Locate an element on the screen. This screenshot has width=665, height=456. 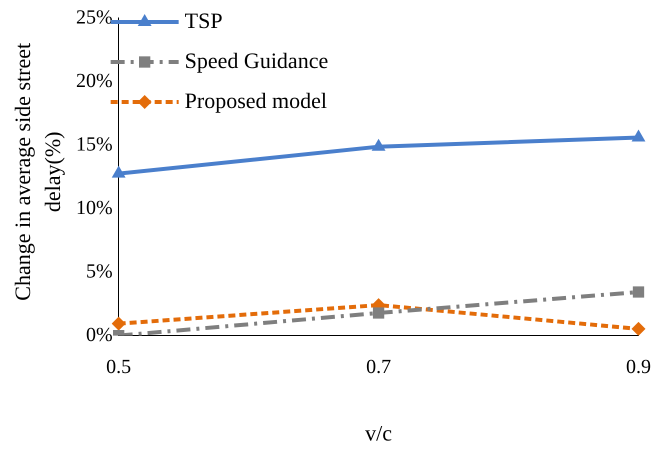
legend-label: Speed Guidance is located at coordinates (256, 60).